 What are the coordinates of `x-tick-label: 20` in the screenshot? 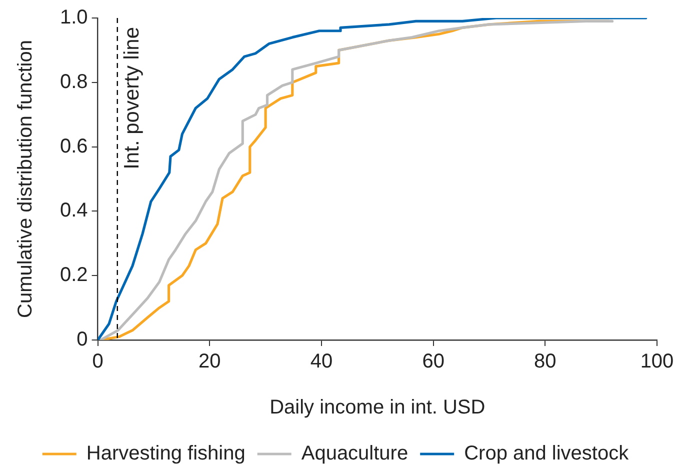 It's located at (209, 361).